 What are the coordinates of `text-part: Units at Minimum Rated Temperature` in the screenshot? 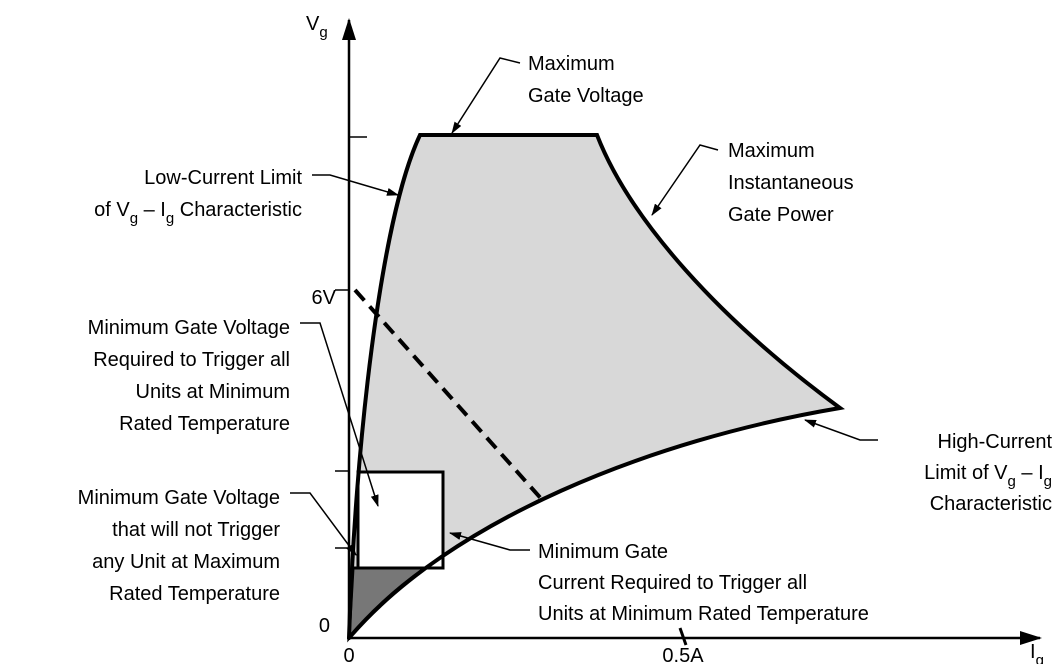 It's located at (703, 614).